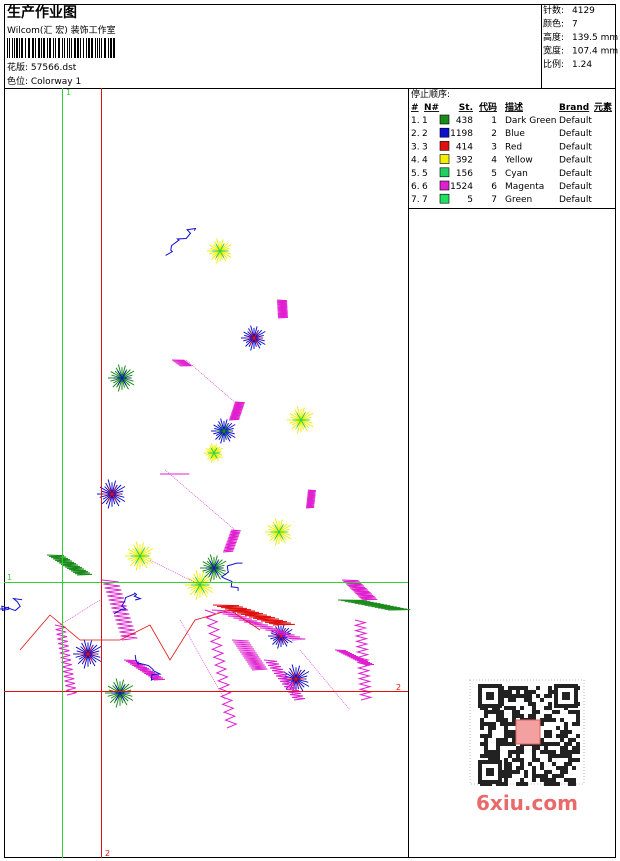 This screenshot has height=861, width=620. Describe the element at coordinates (431, 108) in the screenshot. I see `column-header: N#` at that location.